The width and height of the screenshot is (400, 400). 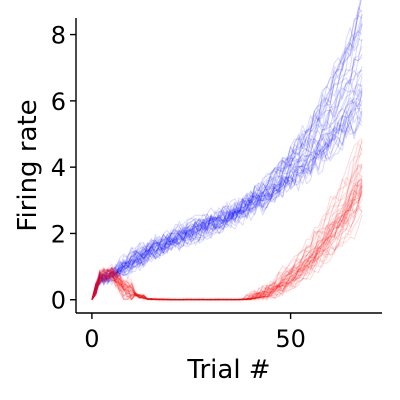 I want to click on x-axis-label: Trial #, so click(x=228, y=370).